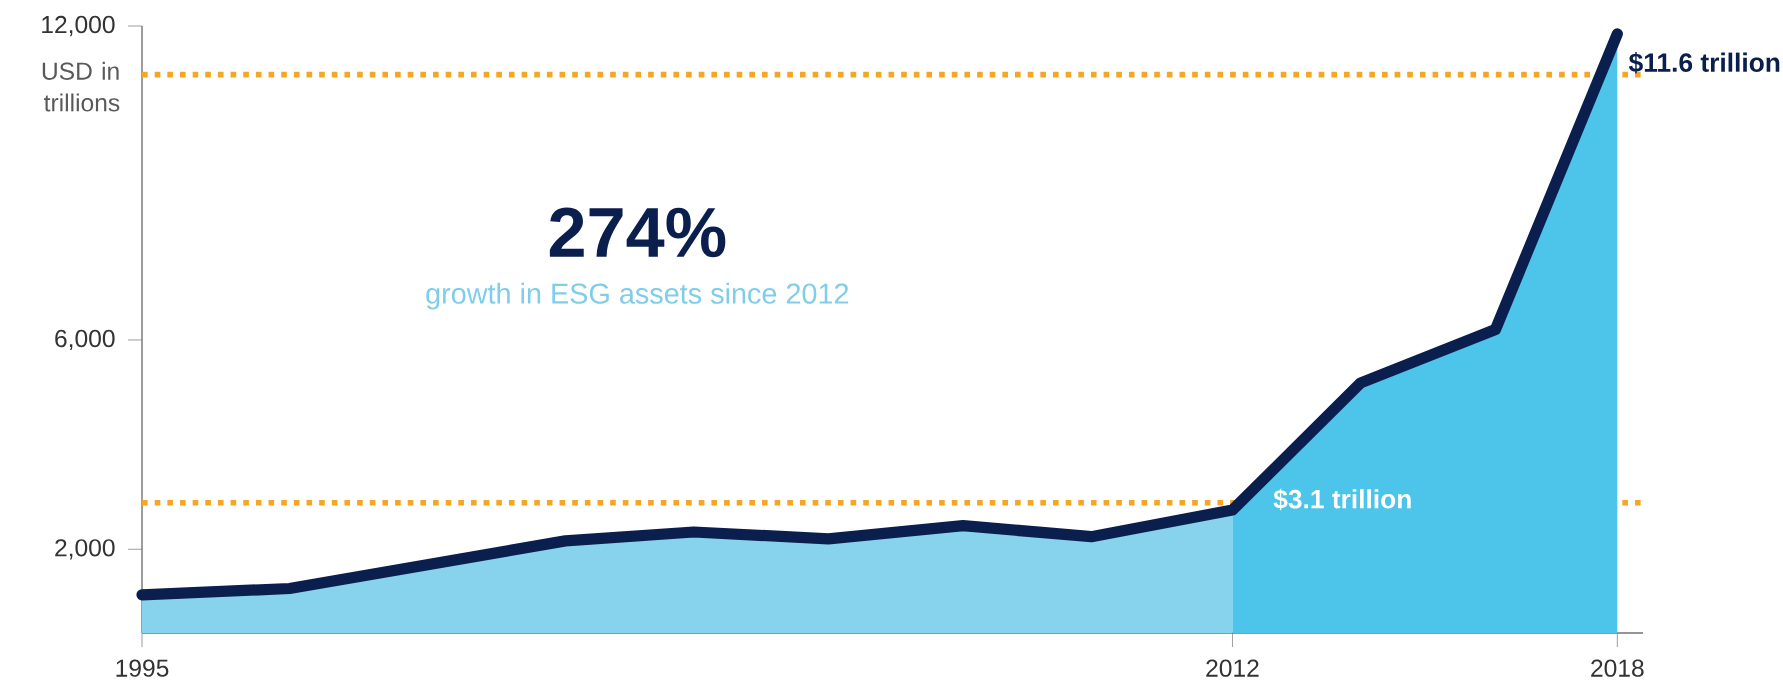  What do you see at coordinates (1342, 499) in the screenshot?
I see `annotation: $3.1 trillion` at bounding box center [1342, 499].